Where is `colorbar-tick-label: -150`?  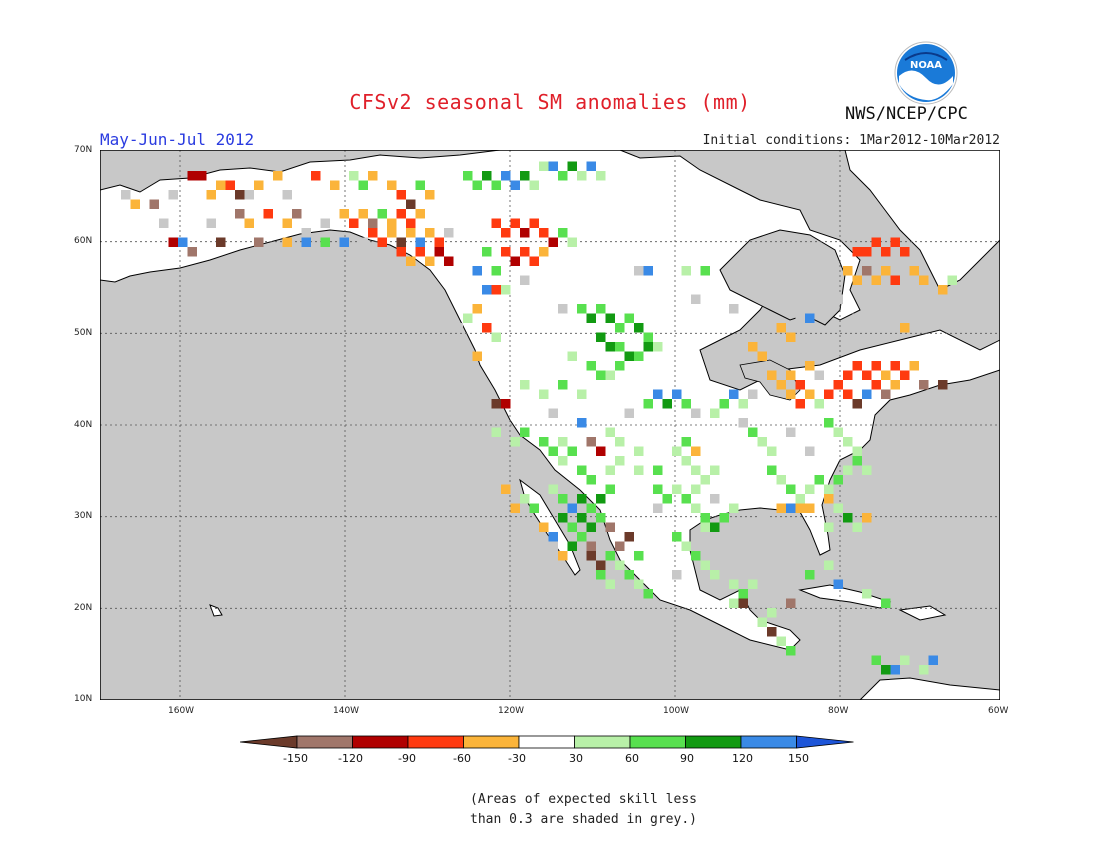 colorbar-tick-label: -150 is located at coordinates (295, 758).